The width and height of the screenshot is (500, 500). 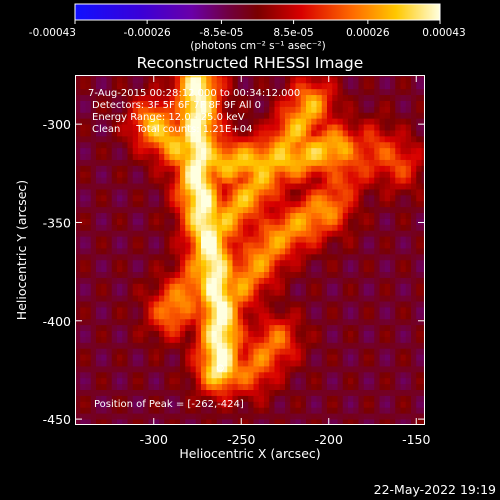 I want to click on footer-date: 22-May-2022 19:19, so click(x=435, y=489).